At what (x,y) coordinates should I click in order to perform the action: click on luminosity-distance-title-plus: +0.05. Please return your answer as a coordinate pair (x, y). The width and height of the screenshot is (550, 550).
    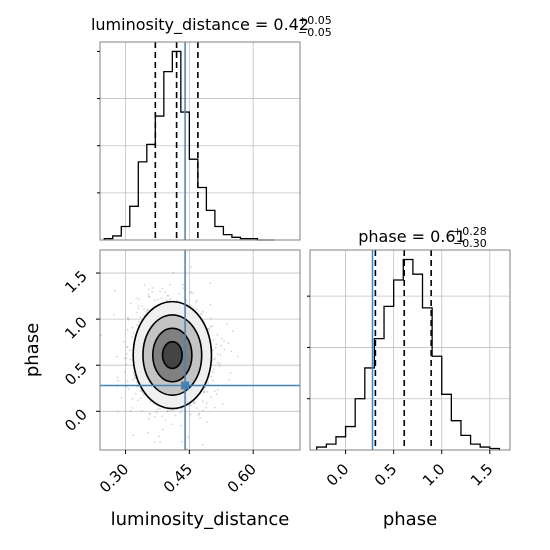
    Looking at the image, I should click on (315, 20).